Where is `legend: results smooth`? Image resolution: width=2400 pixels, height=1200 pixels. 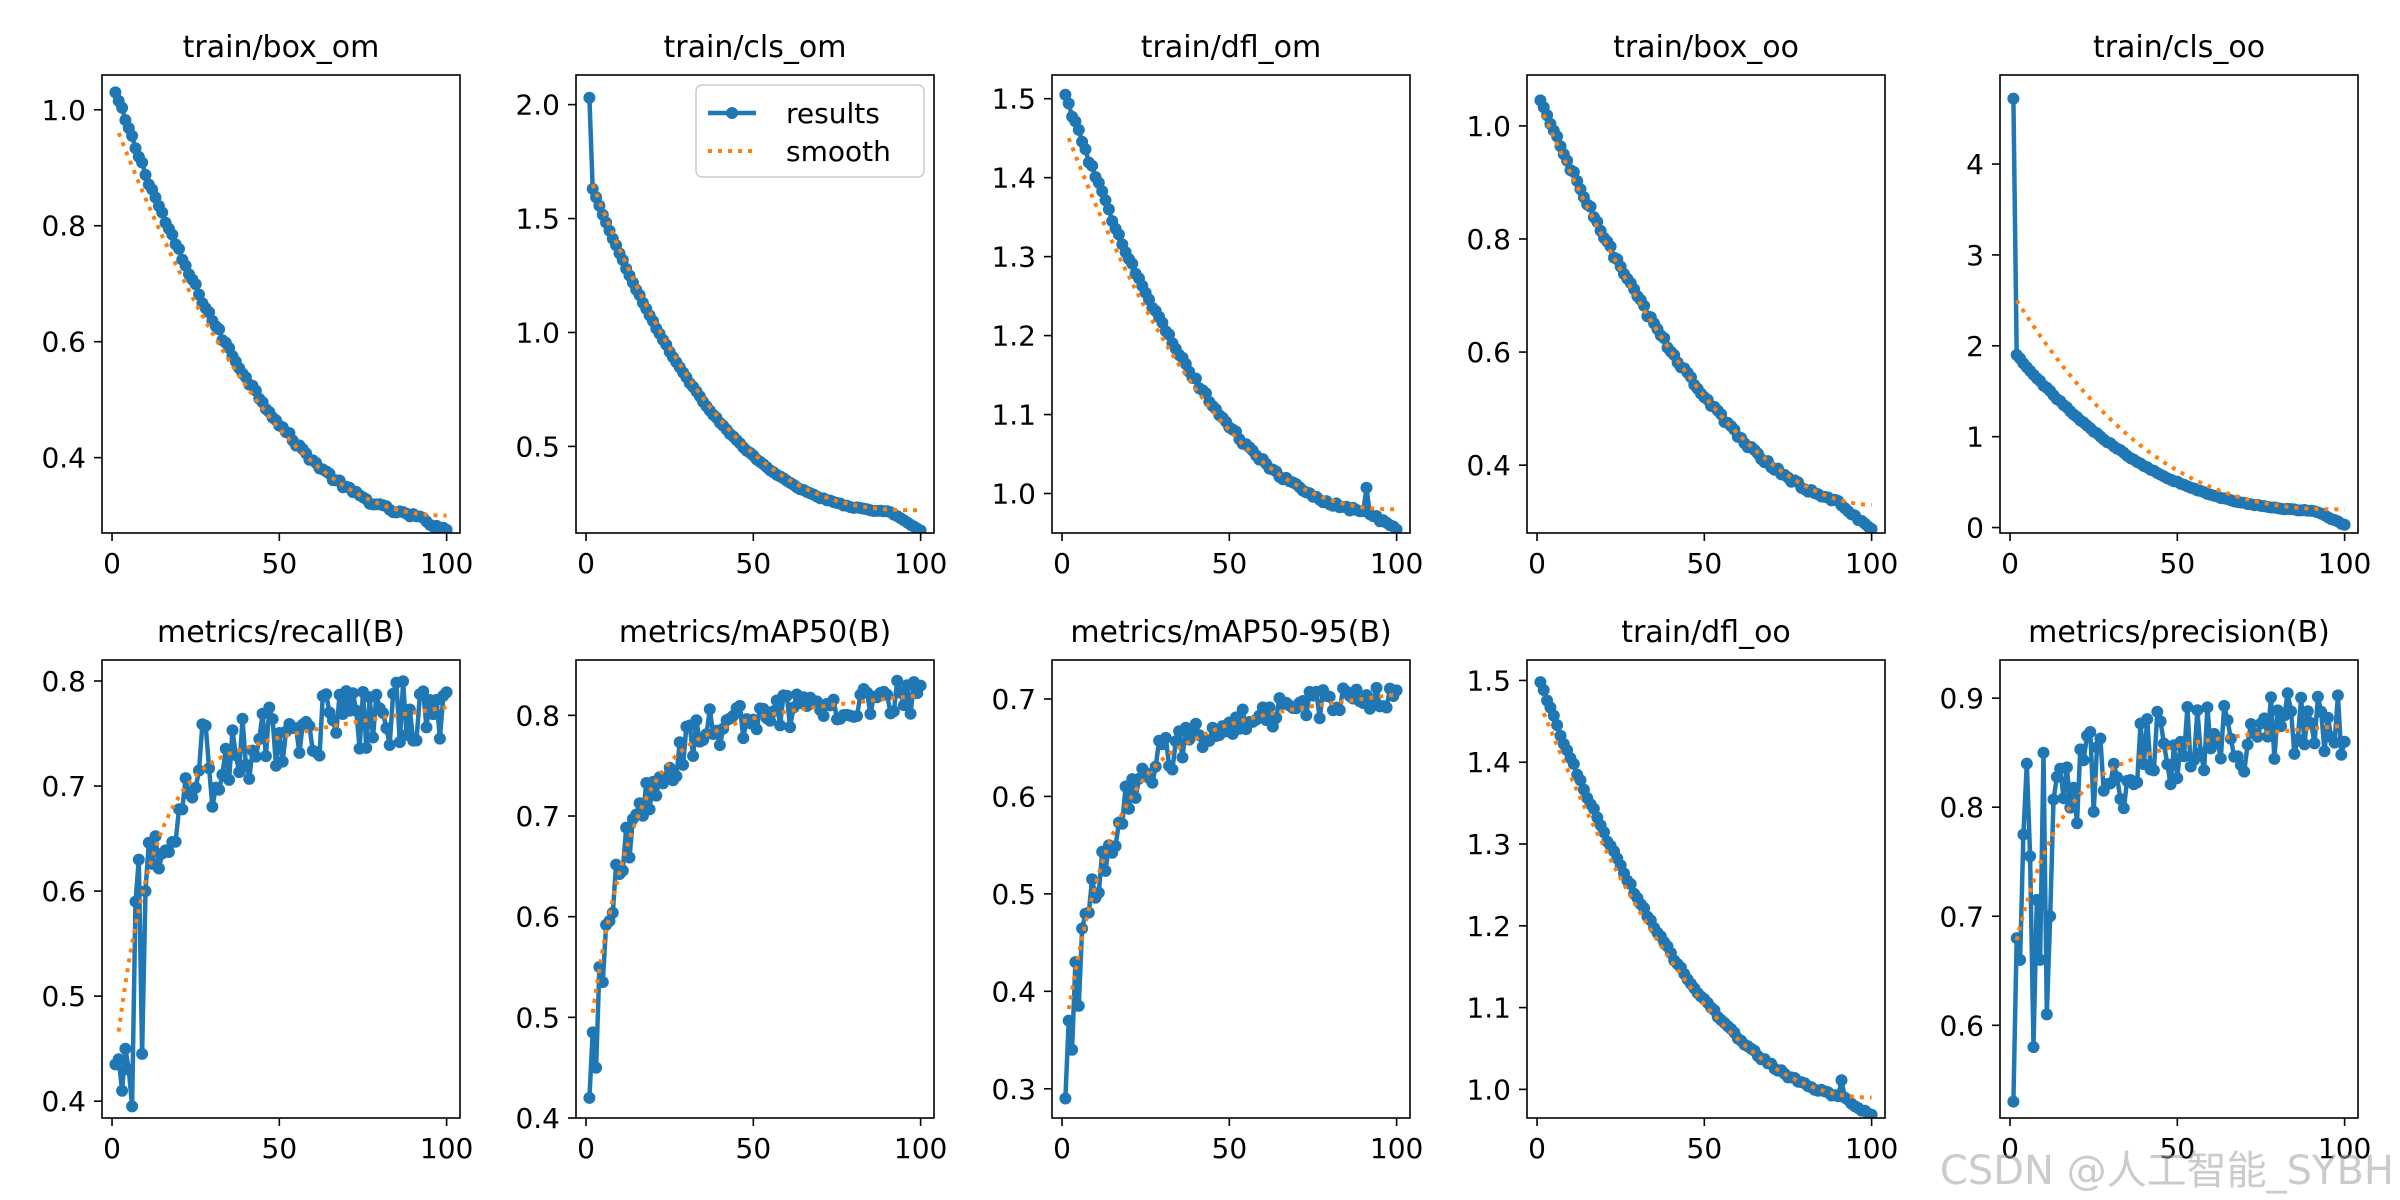 legend: results smooth is located at coordinates (810, 131).